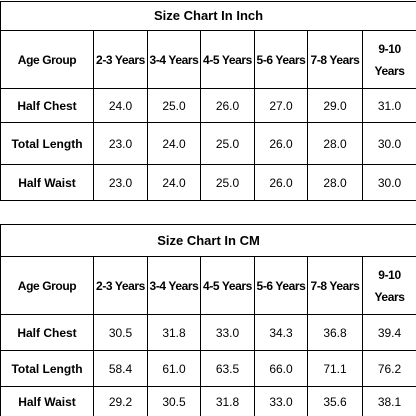  I want to click on value-cell: 38.1, so click(388, 401).